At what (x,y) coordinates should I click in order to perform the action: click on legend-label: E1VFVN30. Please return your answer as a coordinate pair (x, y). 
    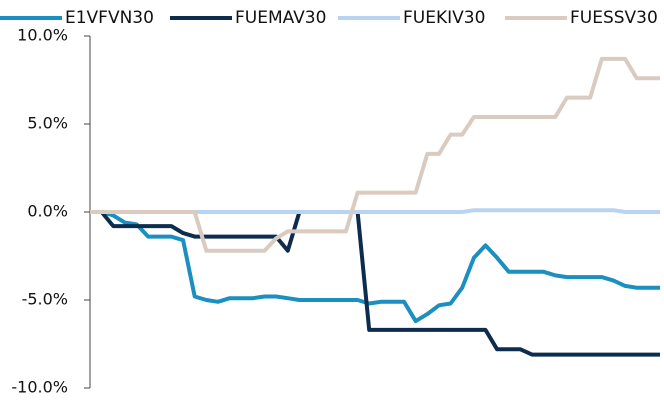
    Looking at the image, I should click on (109, 18).